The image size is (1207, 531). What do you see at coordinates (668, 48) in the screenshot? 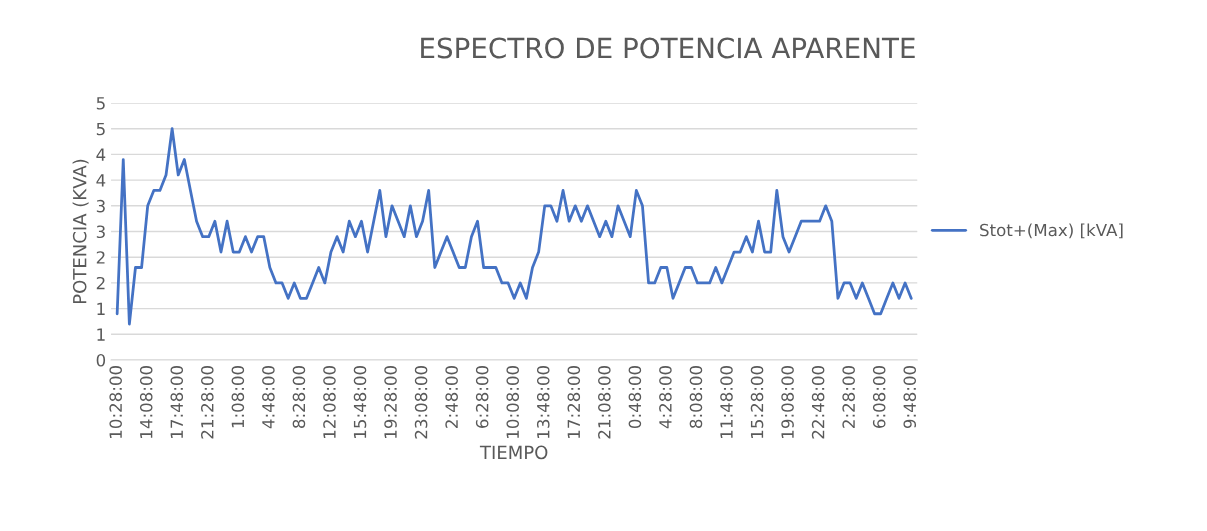
I see `chart-title: ESPECTRO DE POTENCIA APARENTE` at bounding box center [668, 48].